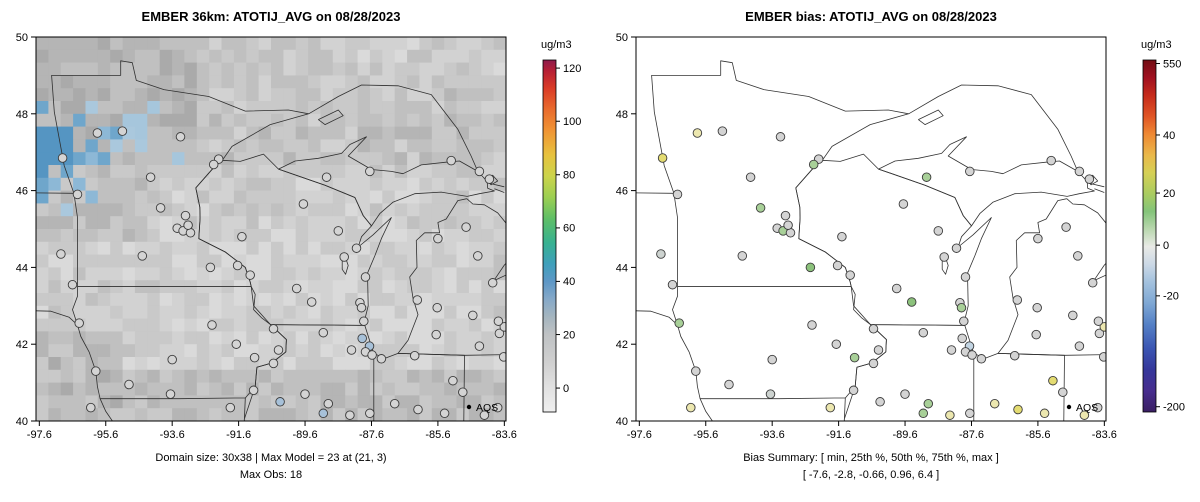 The height and width of the screenshot is (502, 1200). What do you see at coordinates (622, 345) in the screenshot?
I see `y-tick-label: 42` at bounding box center [622, 345].